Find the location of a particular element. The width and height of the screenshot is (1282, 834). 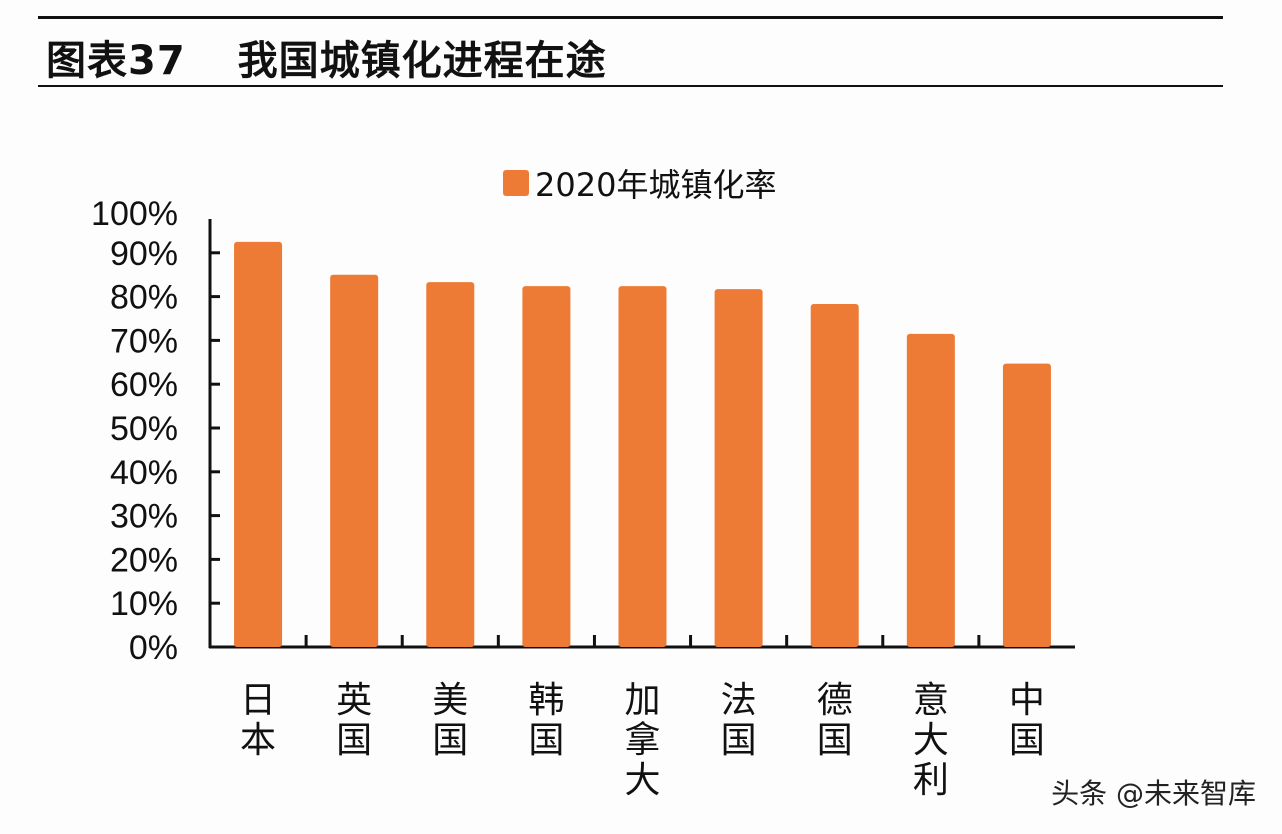

bar-韩国 is located at coordinates (546, 466).